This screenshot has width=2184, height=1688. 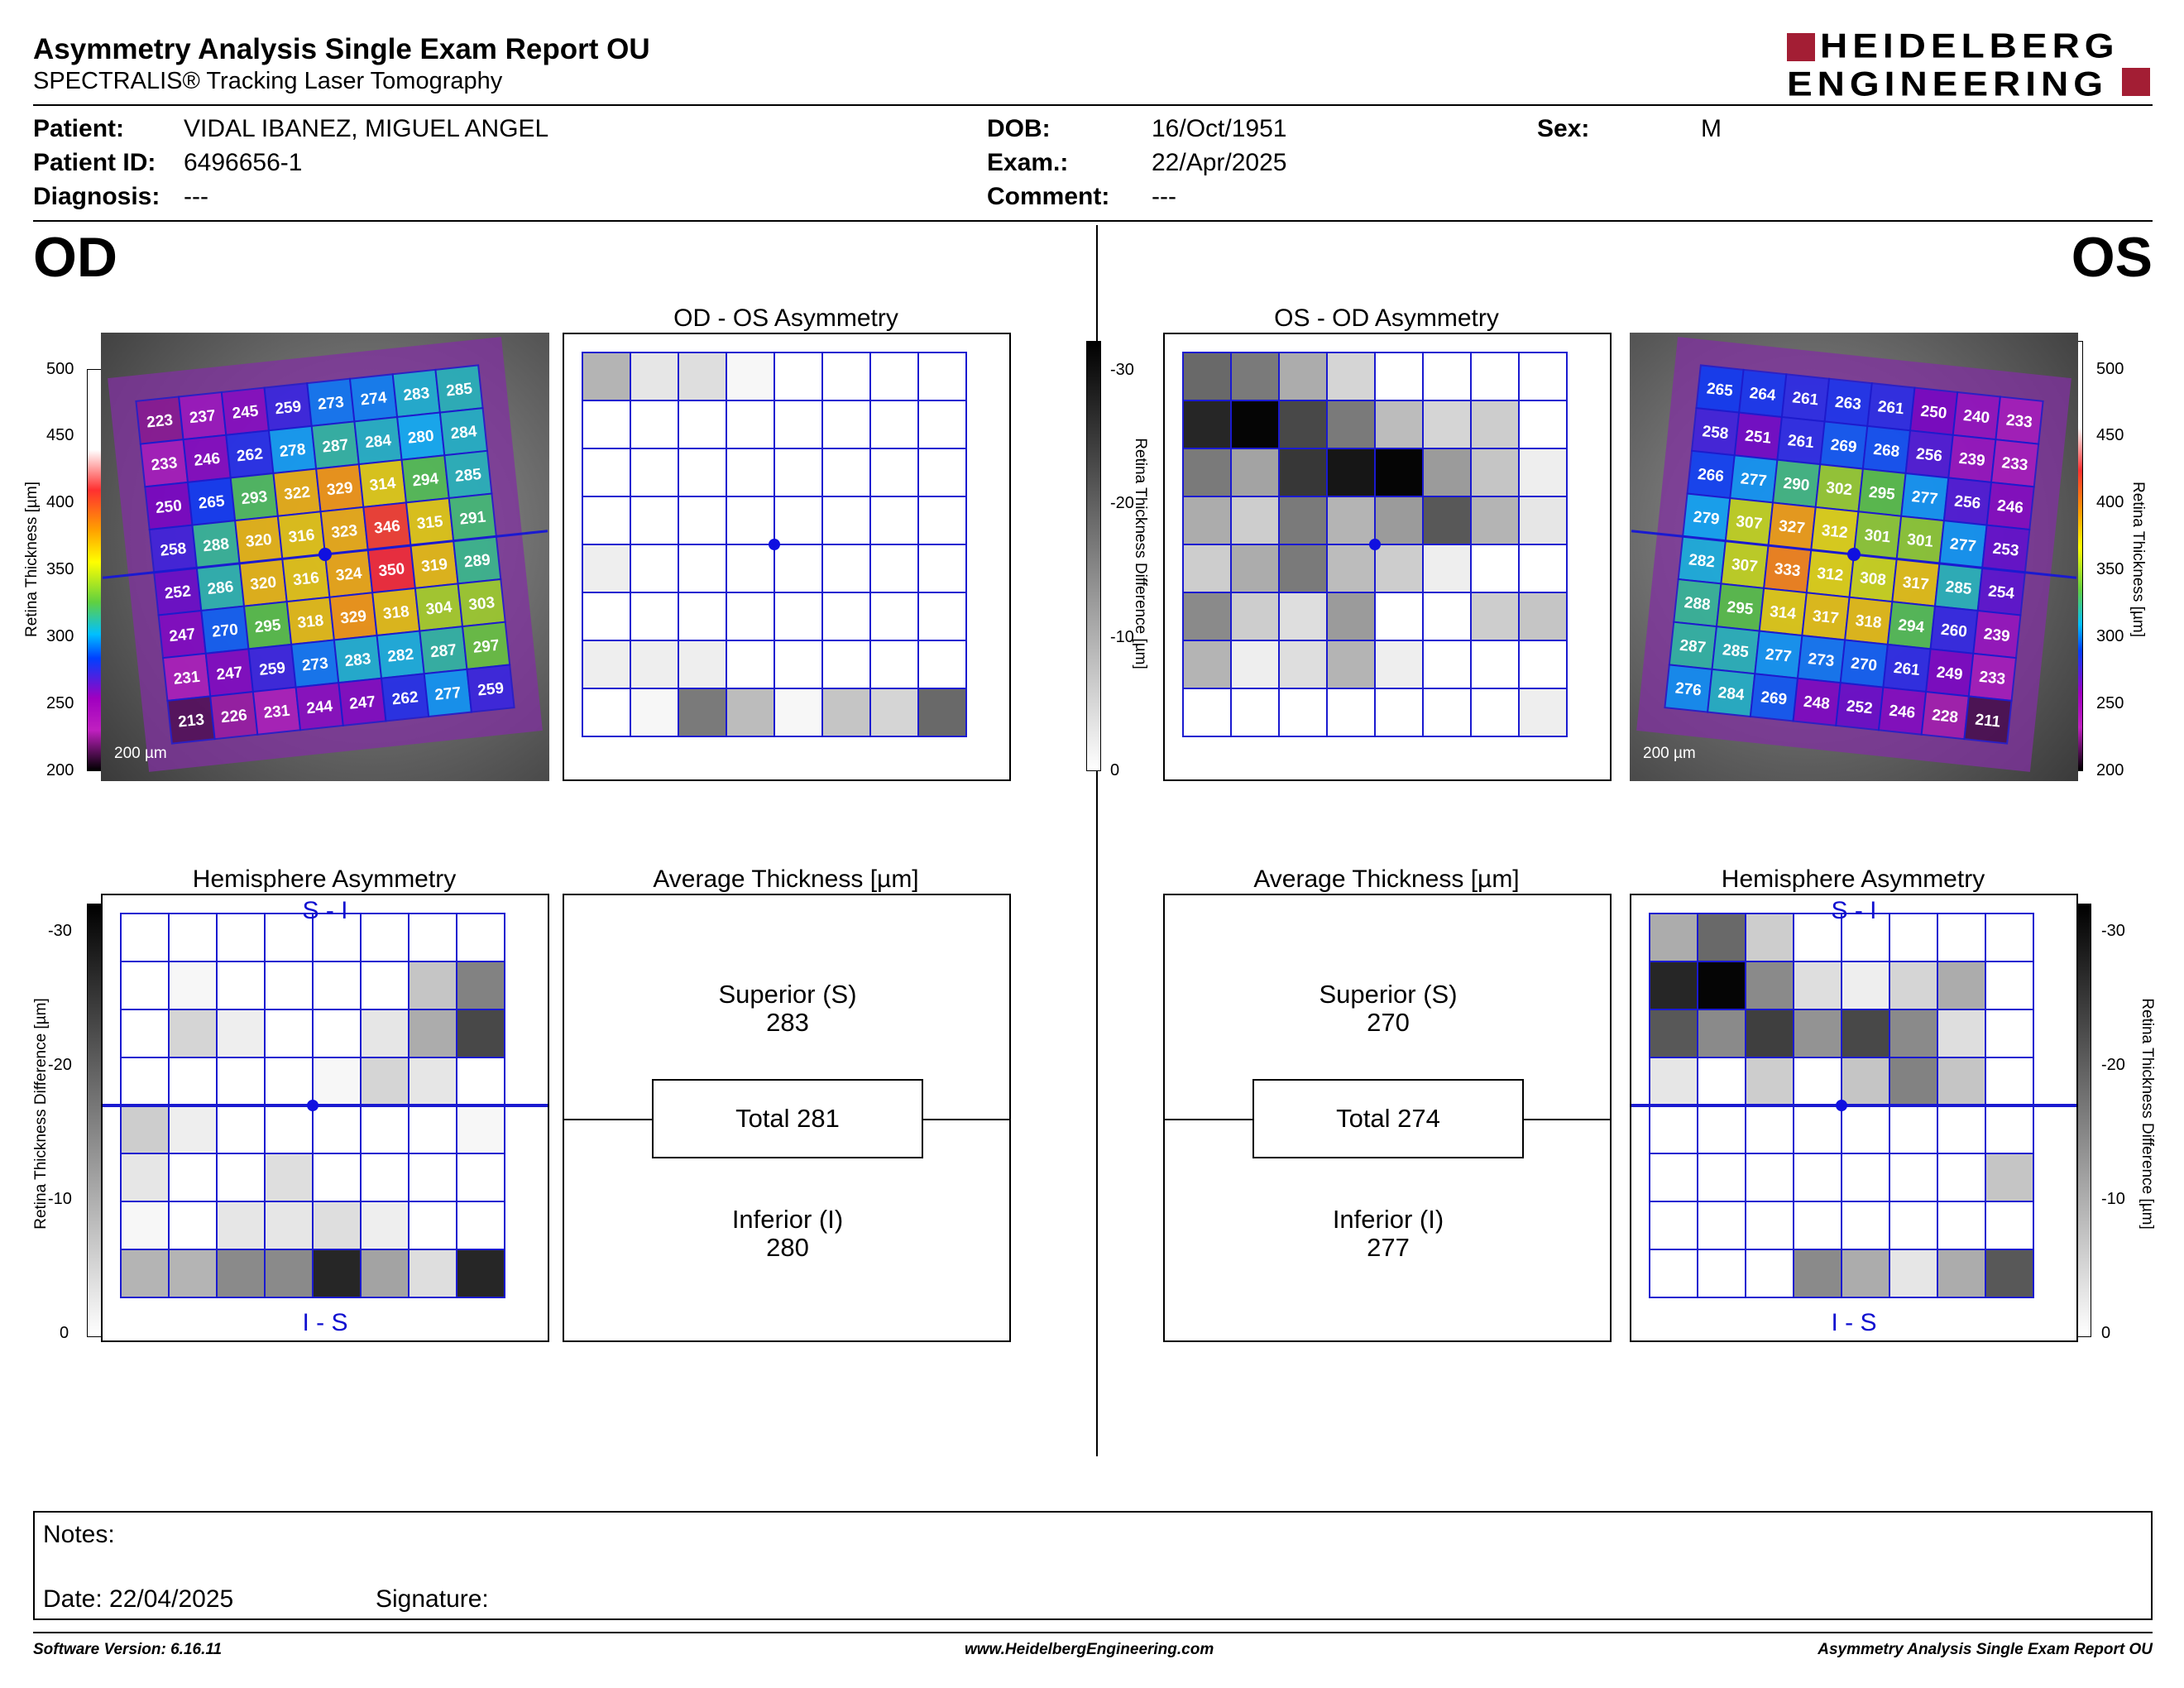 I want to click on od-thickness-sector-value: 262, so click(x=250, y=455).